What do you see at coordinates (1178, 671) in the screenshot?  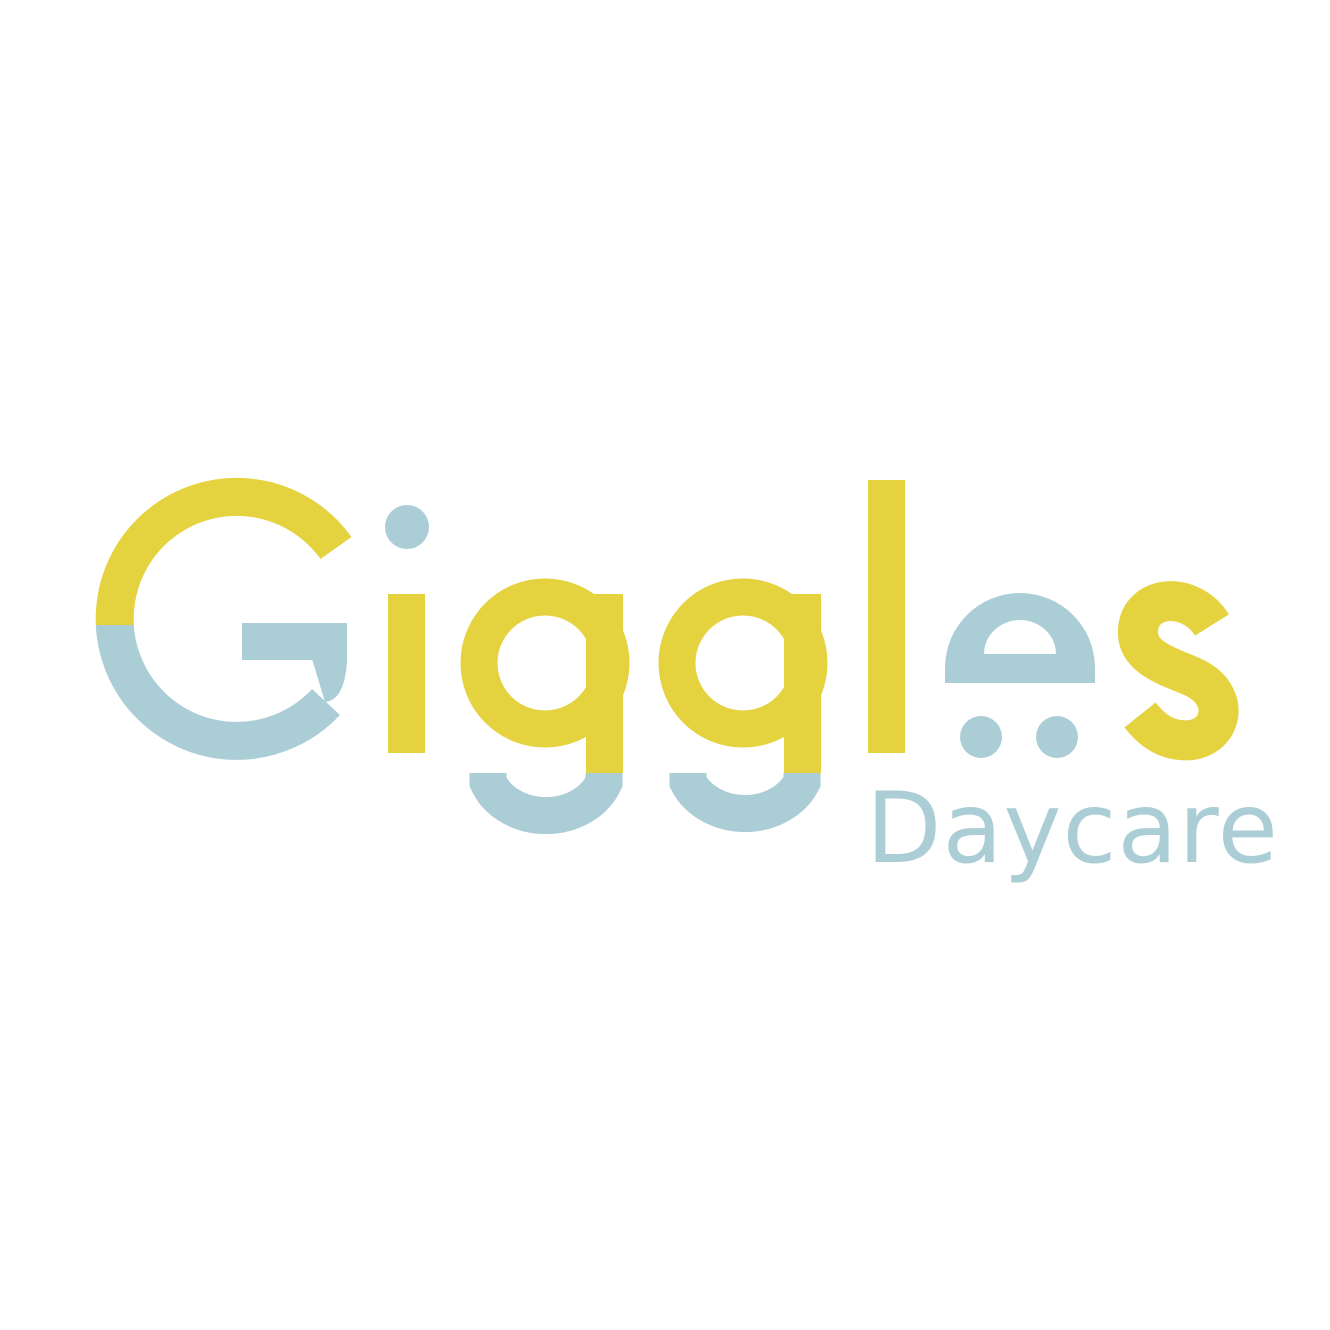 I see `letter-s` at bounding box center [1178, 671].